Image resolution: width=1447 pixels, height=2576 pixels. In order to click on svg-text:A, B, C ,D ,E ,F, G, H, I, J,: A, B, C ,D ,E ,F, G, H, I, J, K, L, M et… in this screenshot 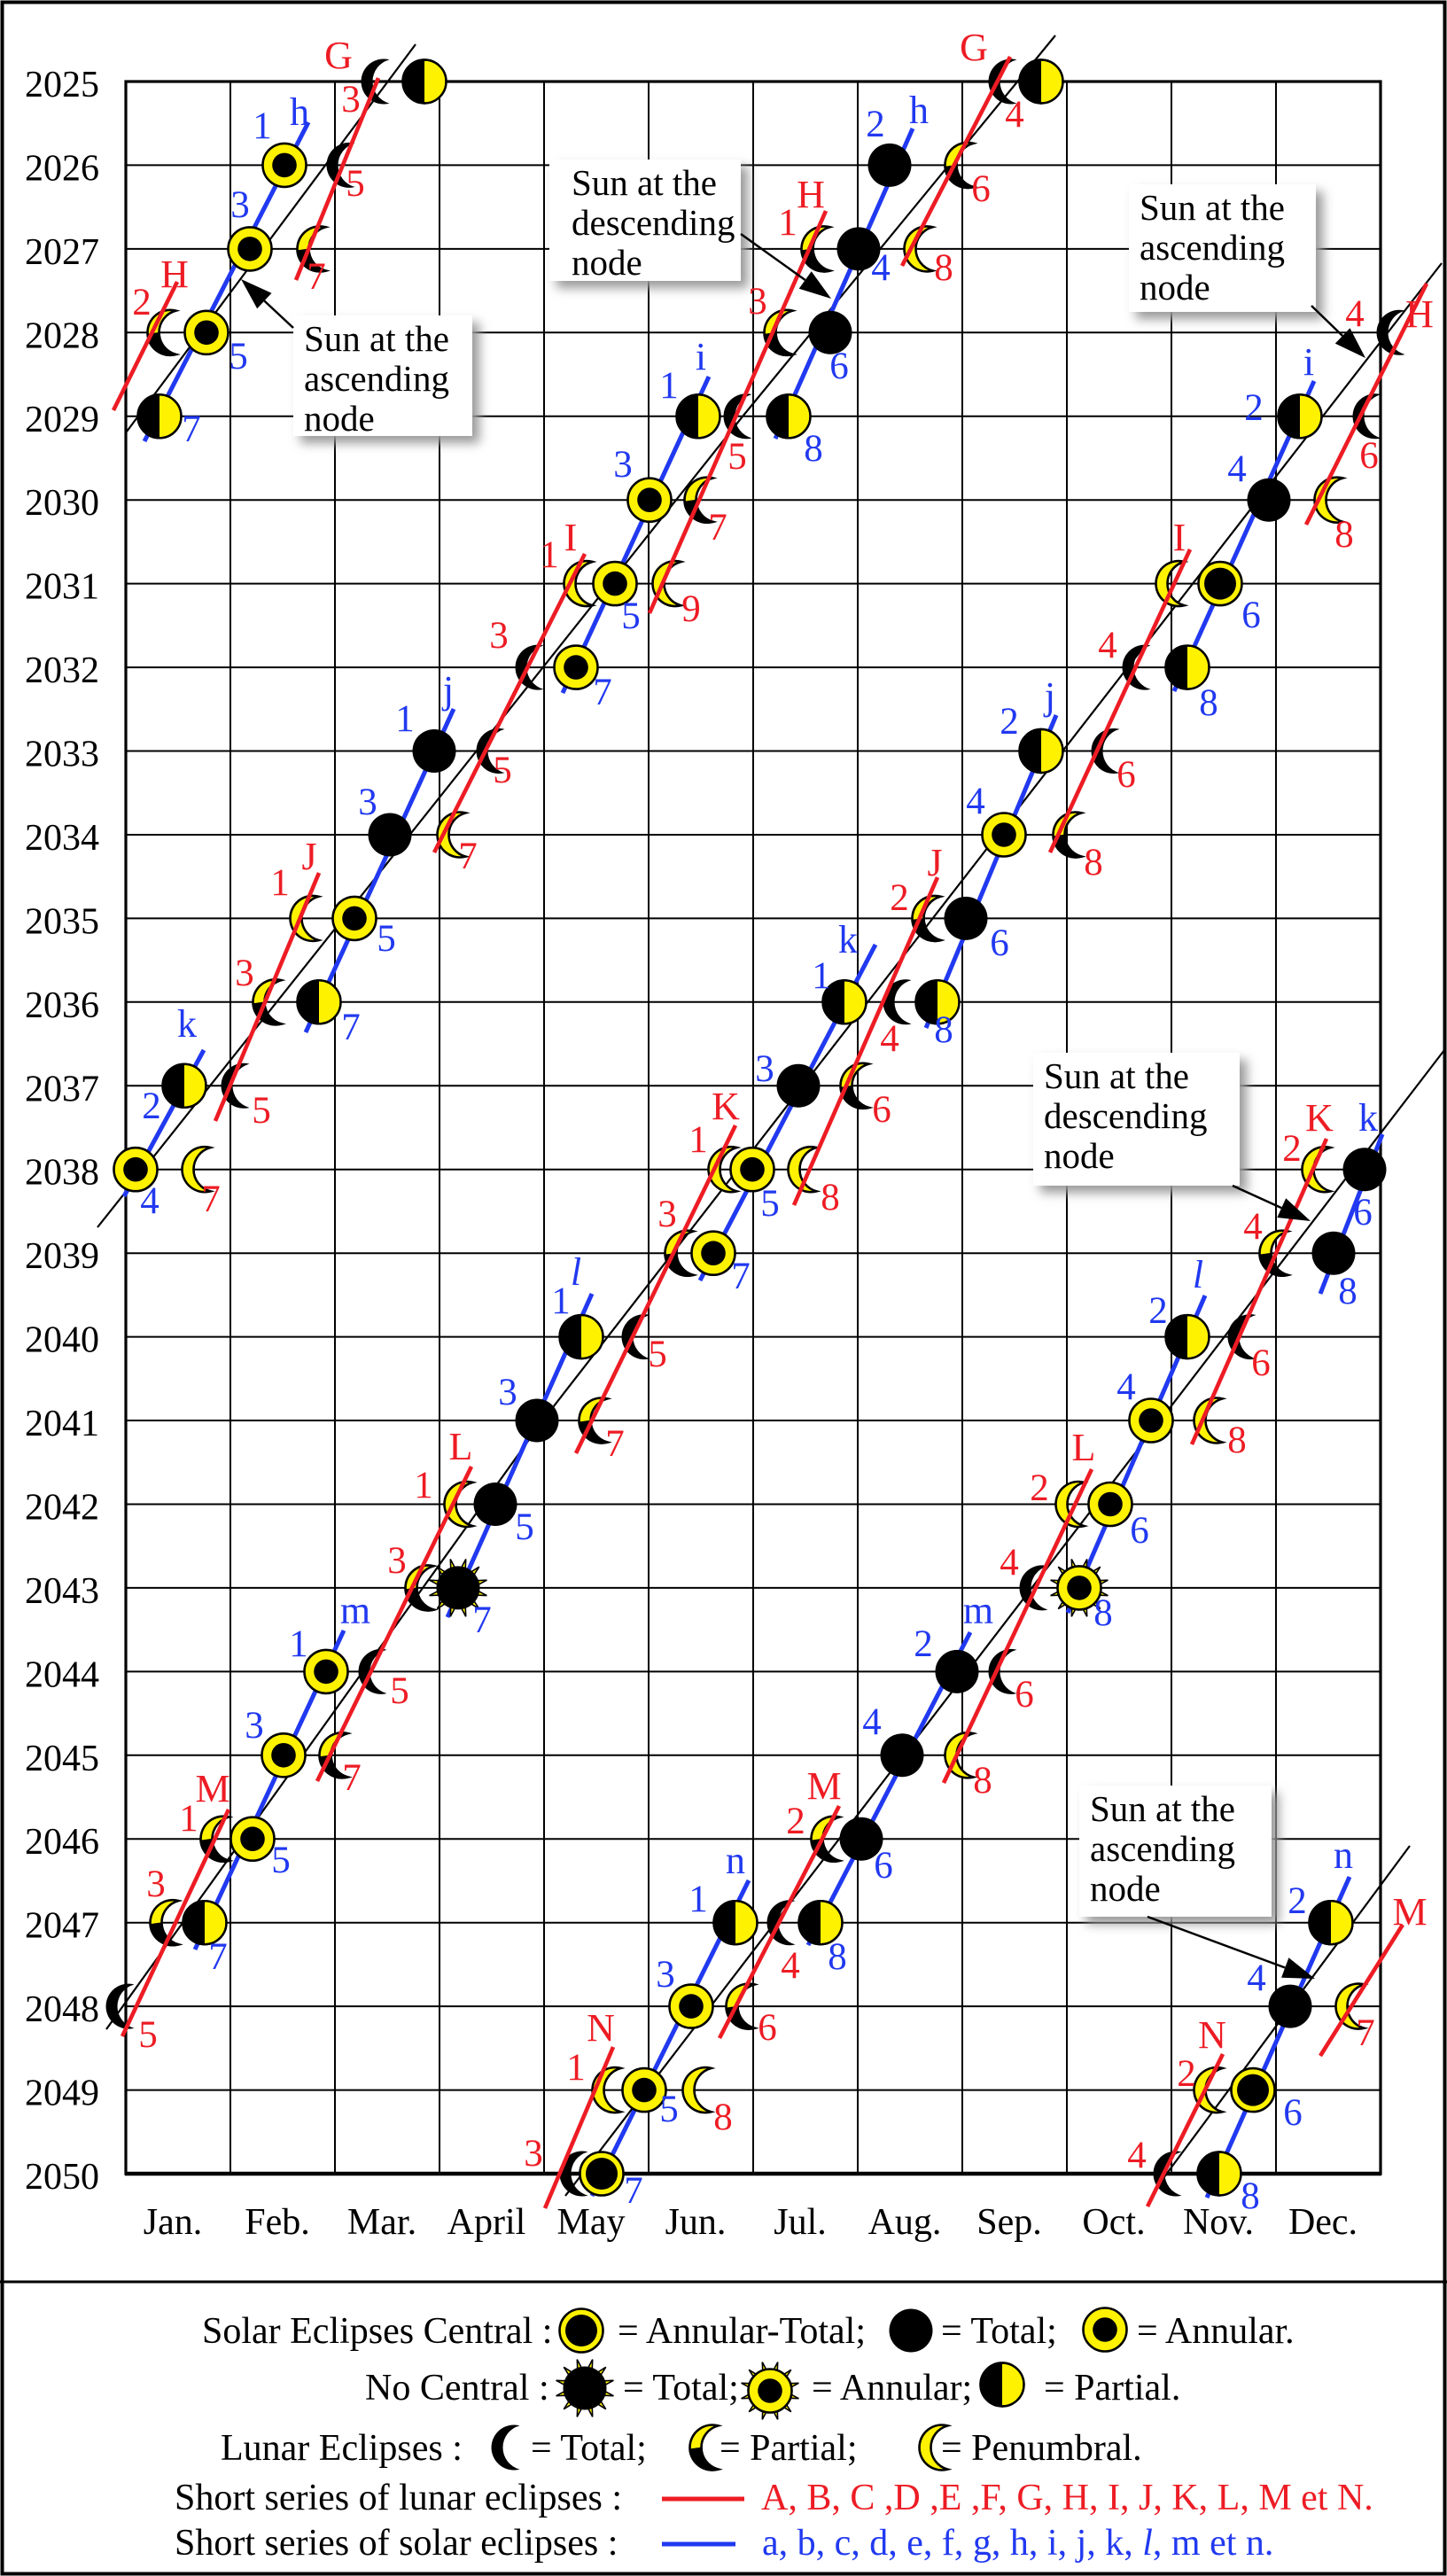, I will do `click(1067, 2498)`.